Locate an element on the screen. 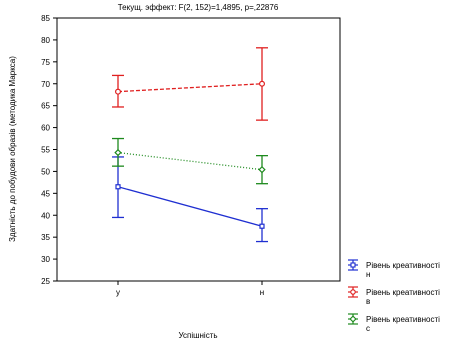 Image resolution: width=473 pixels, height=347 pixels. legend-item: Рівень креативності в is located at coordinates (394, 296).